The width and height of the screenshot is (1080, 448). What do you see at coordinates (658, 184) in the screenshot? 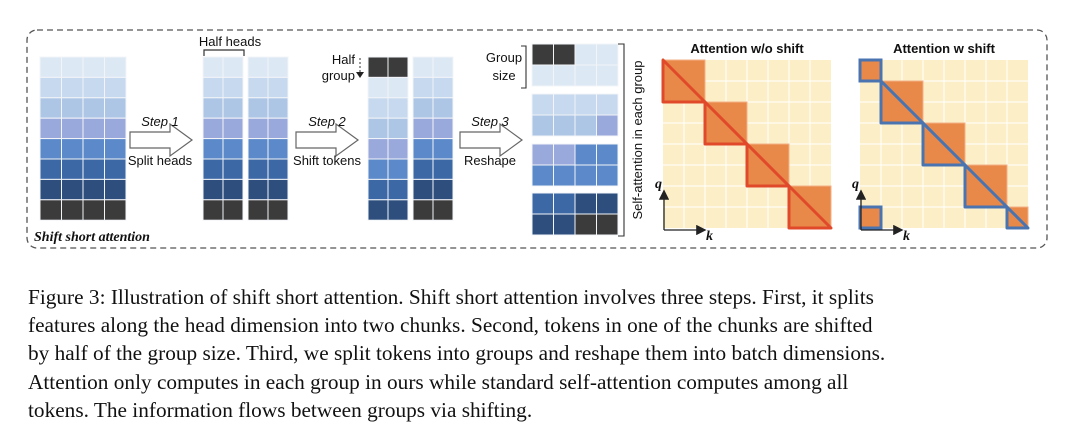
I see `left-axis-q: q` at bounding box center [658, 184].